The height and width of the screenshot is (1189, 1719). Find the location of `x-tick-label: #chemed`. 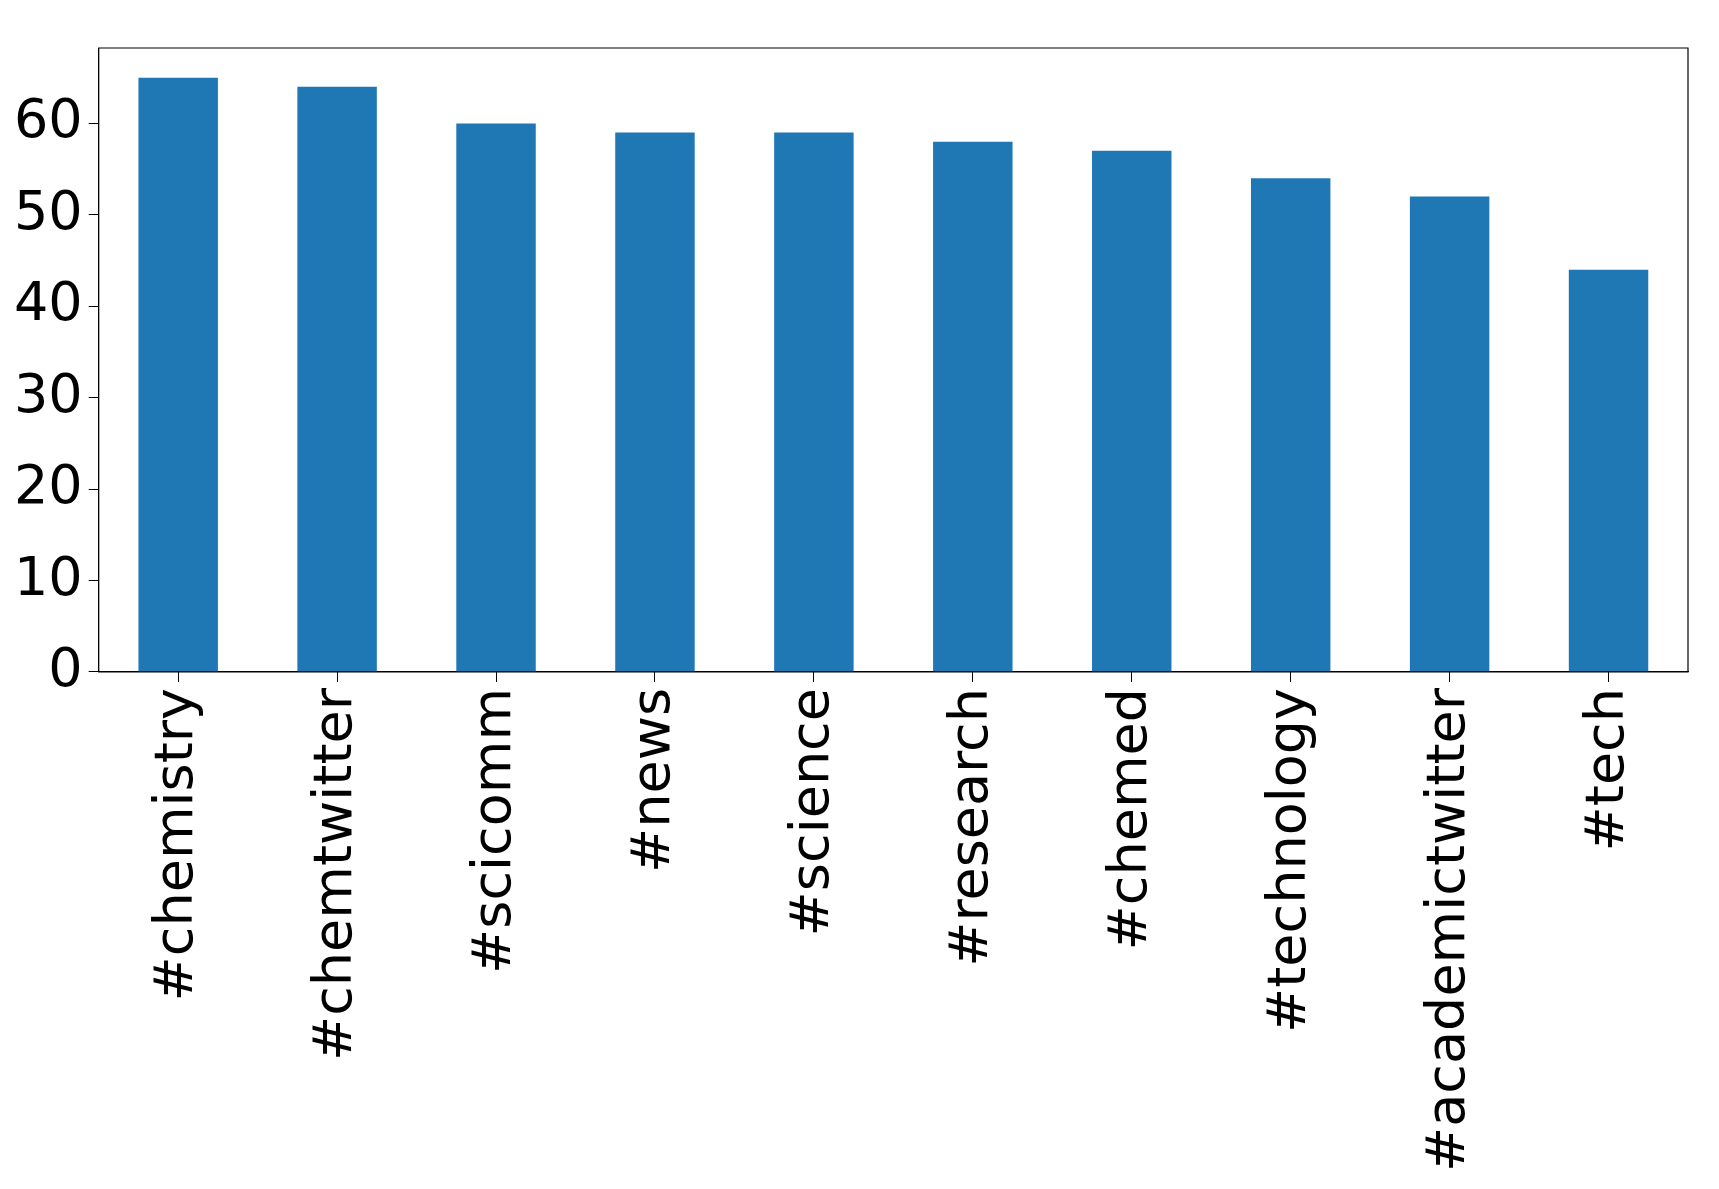

x-tick-label: #chemed is located at coordinates (1127, 819).